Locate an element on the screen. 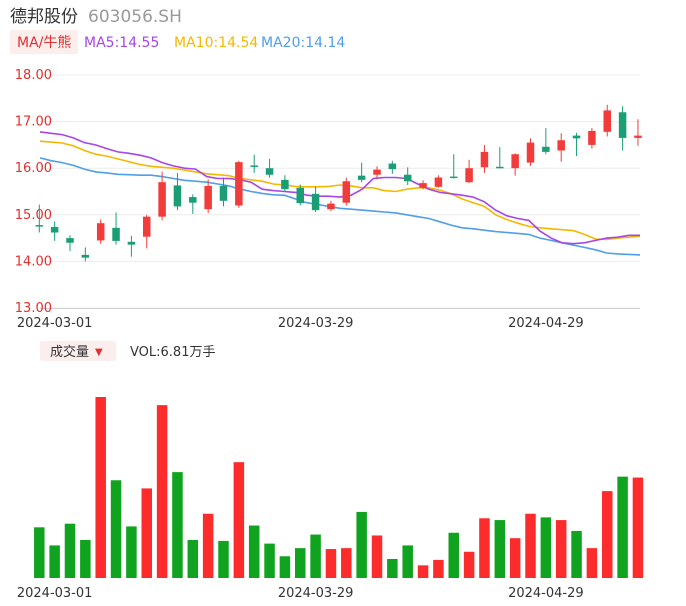 Image resolution: width=686 pixels, height=606 pixels. y-tick-label: 13.00 is located at coordinates (33, 308).